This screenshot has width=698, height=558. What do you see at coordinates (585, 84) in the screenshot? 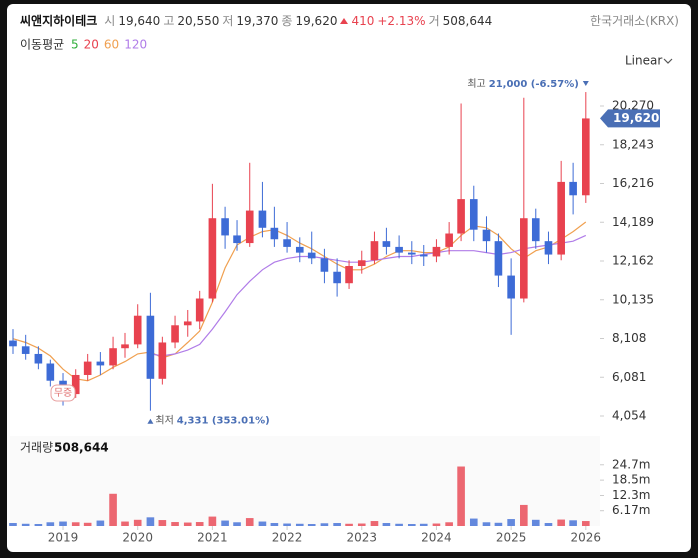
I see `high-marker` at bounding box center [585, 84].